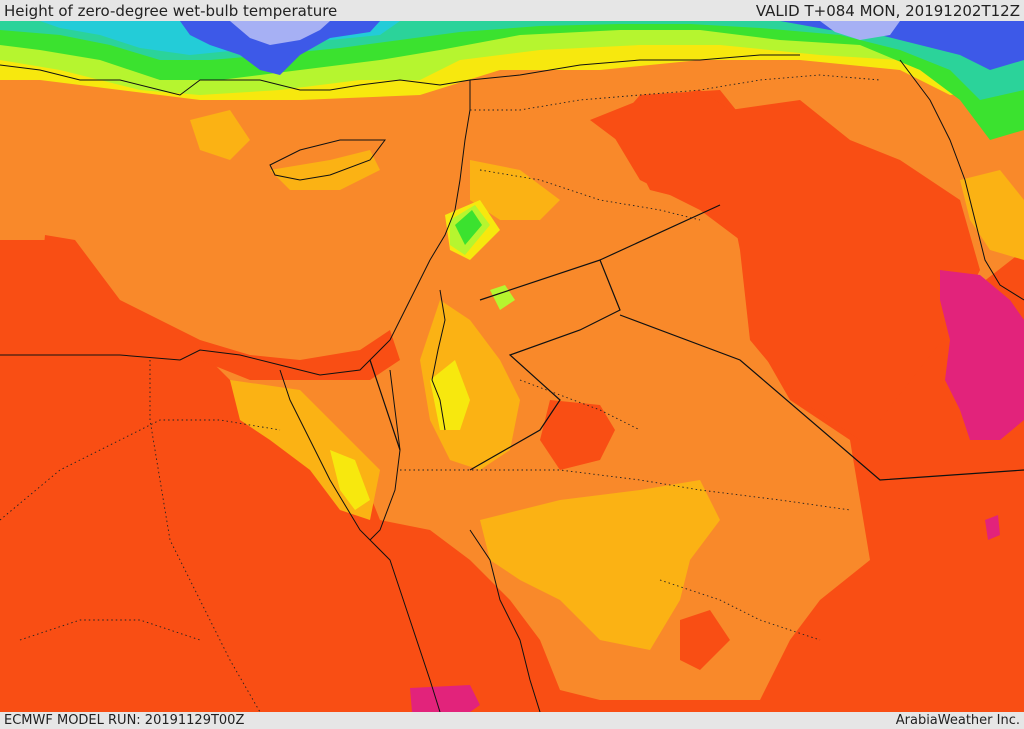  What do you see at coordinates (957, 720) in the screenshot?
I see `credit-label: ArabiaWeather Inc.` at bounding box center [957, 720].